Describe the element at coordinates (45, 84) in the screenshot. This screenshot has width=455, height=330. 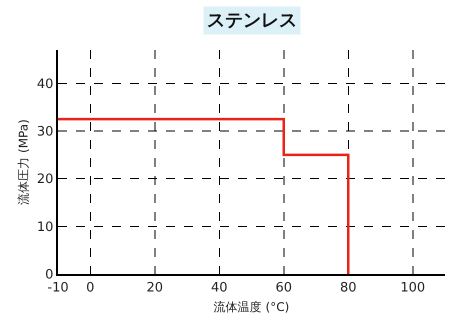
I see `y-tick-label: 40` at that location.